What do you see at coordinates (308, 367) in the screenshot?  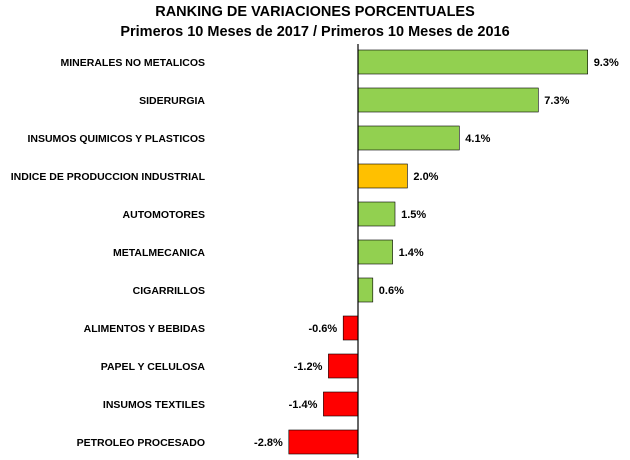 I see `value-label-8: -1.2%` at bounding box center [308, 367].